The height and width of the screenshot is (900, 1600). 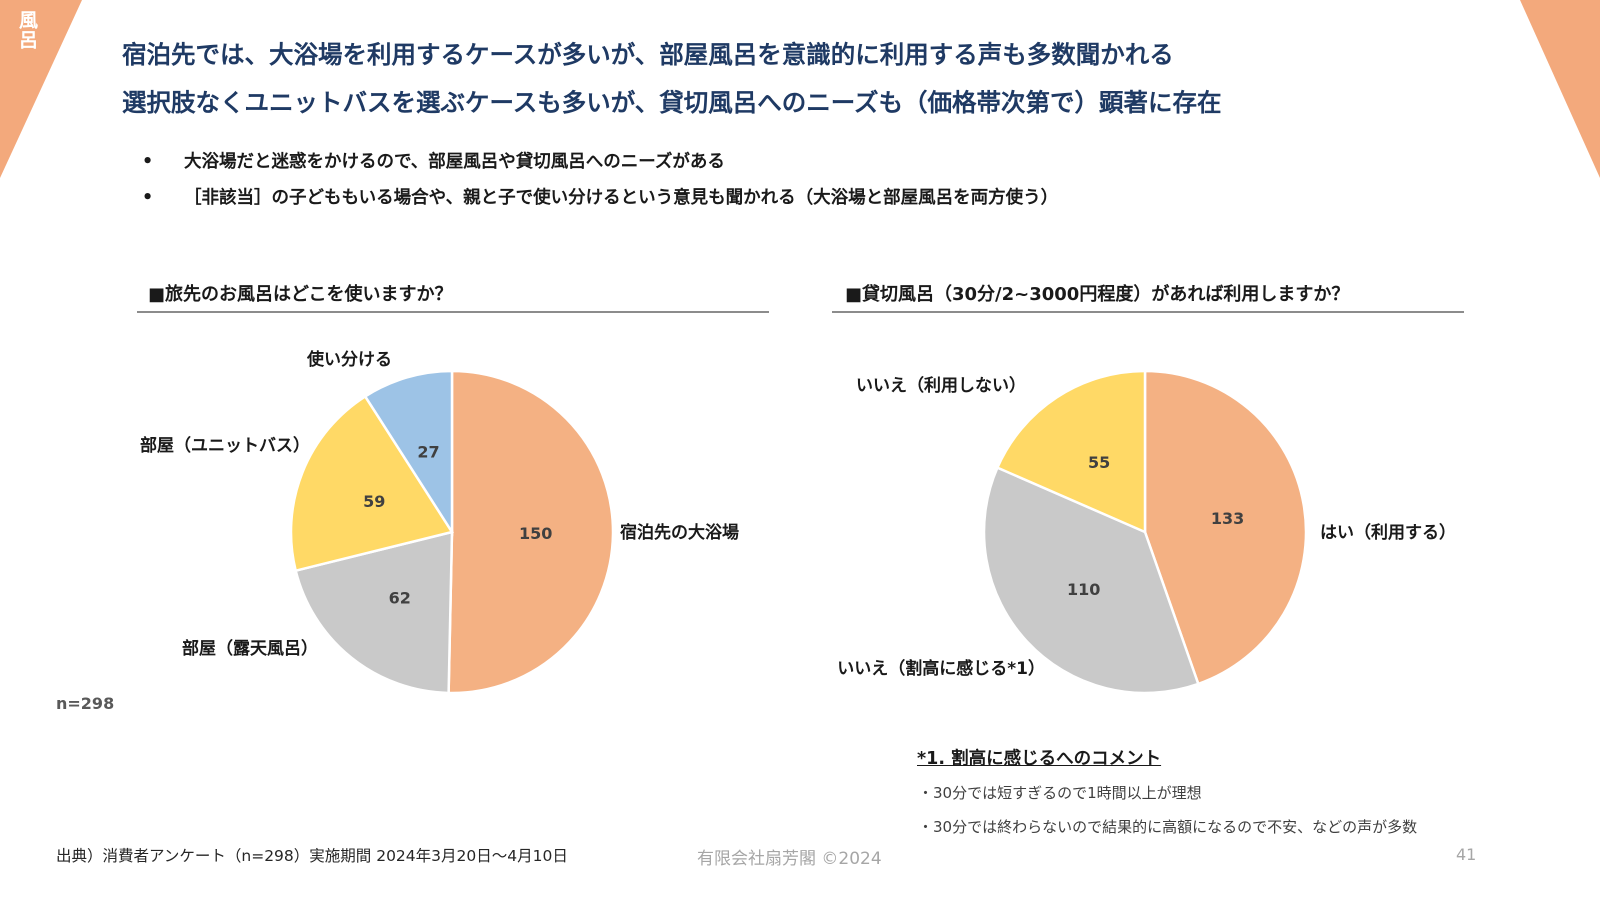 I want to click on chart-2-title-rule, so click(x=1148, y=312).